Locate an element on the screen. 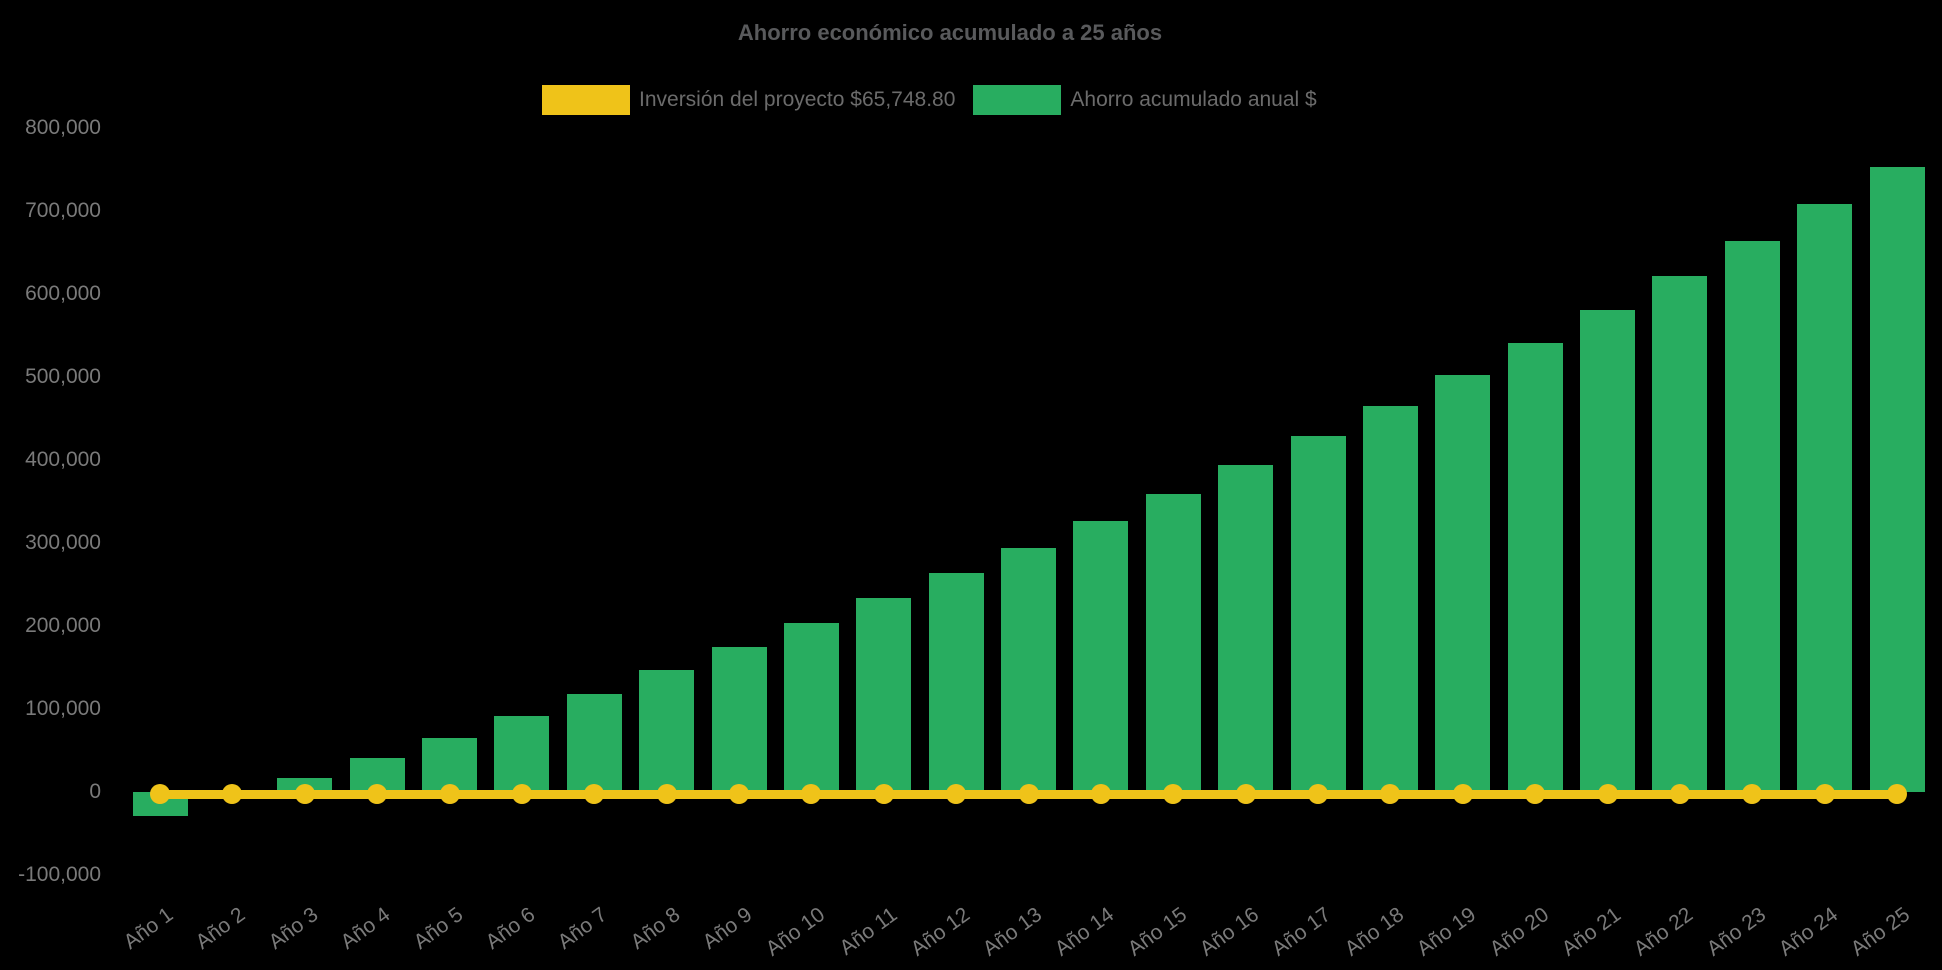  chart-title: Ahorro económico acumulado a 25 años is located at coordinates (950, 32).